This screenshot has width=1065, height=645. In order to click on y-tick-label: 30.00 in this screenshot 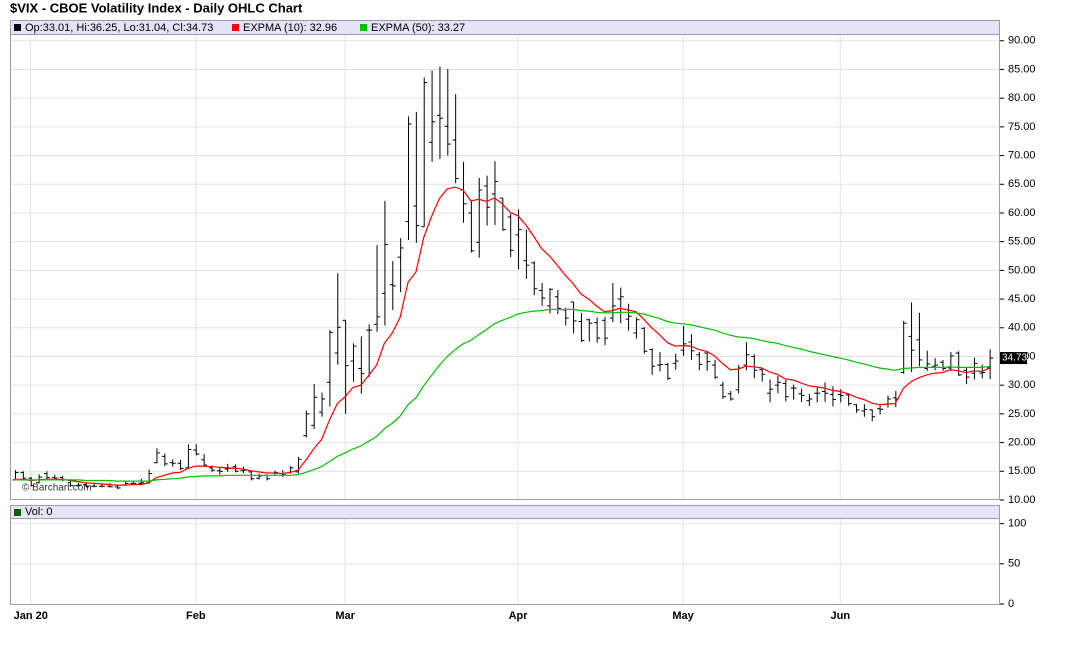, I will do `click(1022, 385)`.